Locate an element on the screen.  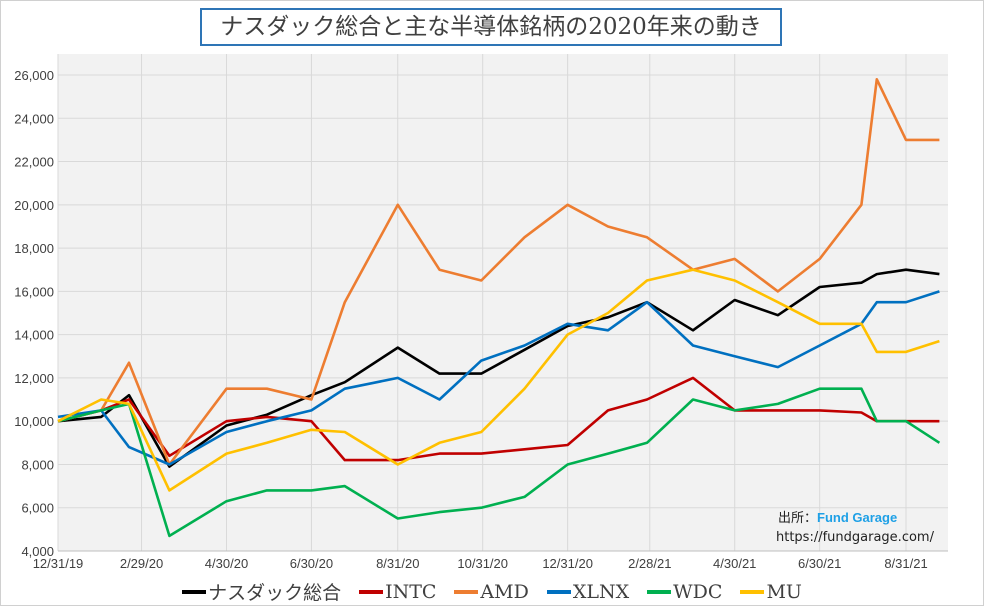
y-tick-label: 20,000 is located at coordinates (34, 205).